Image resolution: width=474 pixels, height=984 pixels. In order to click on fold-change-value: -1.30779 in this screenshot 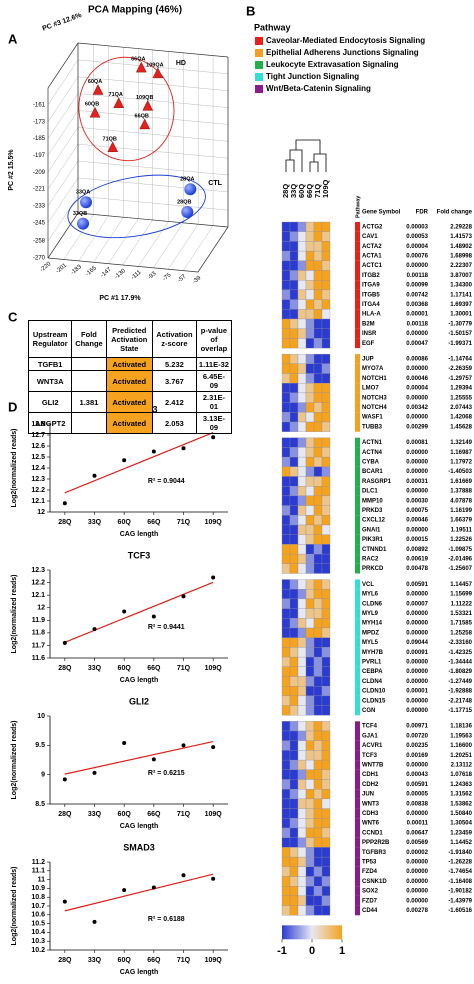, I will do `click(460, 324)`.